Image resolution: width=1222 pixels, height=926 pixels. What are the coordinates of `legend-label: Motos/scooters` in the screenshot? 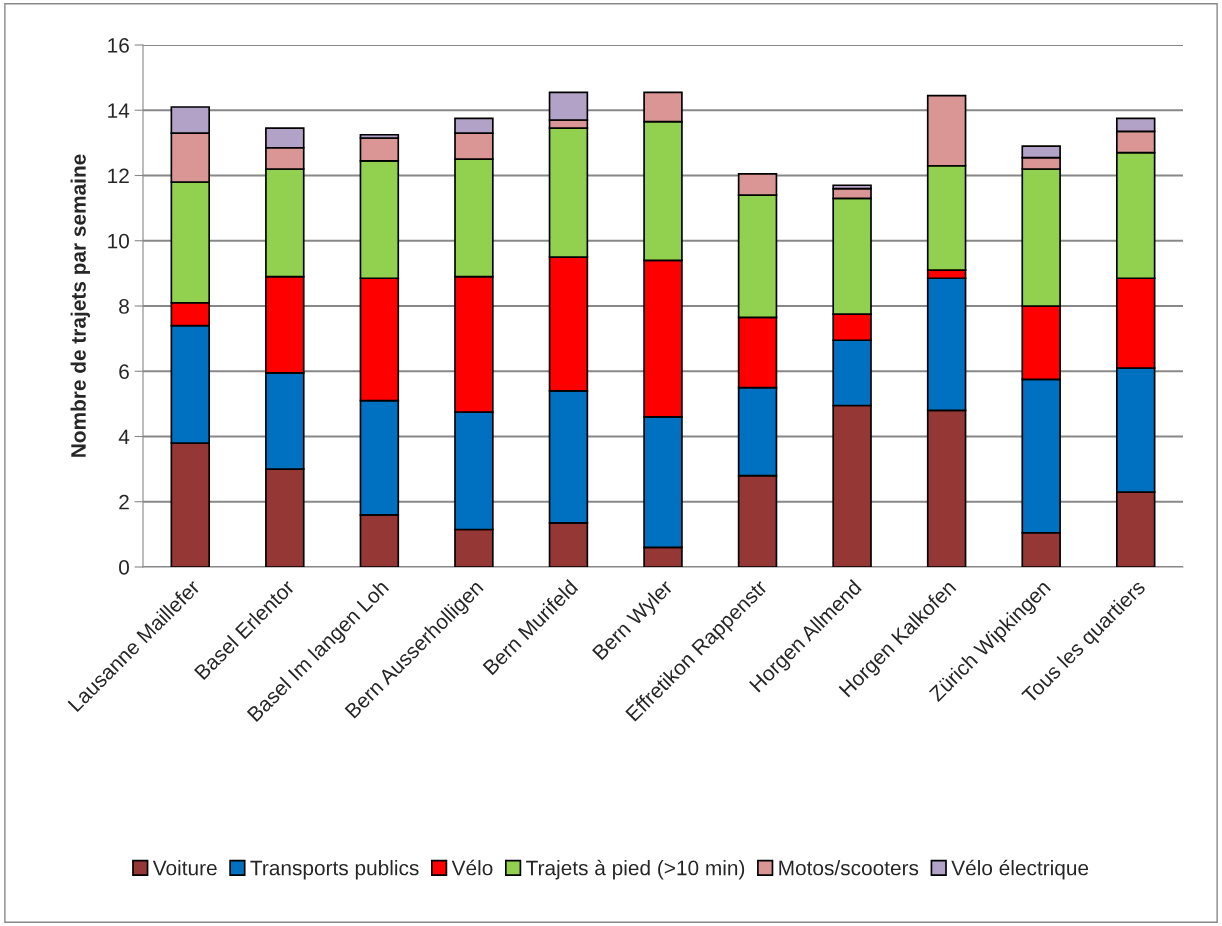 It's located at (849, 868).